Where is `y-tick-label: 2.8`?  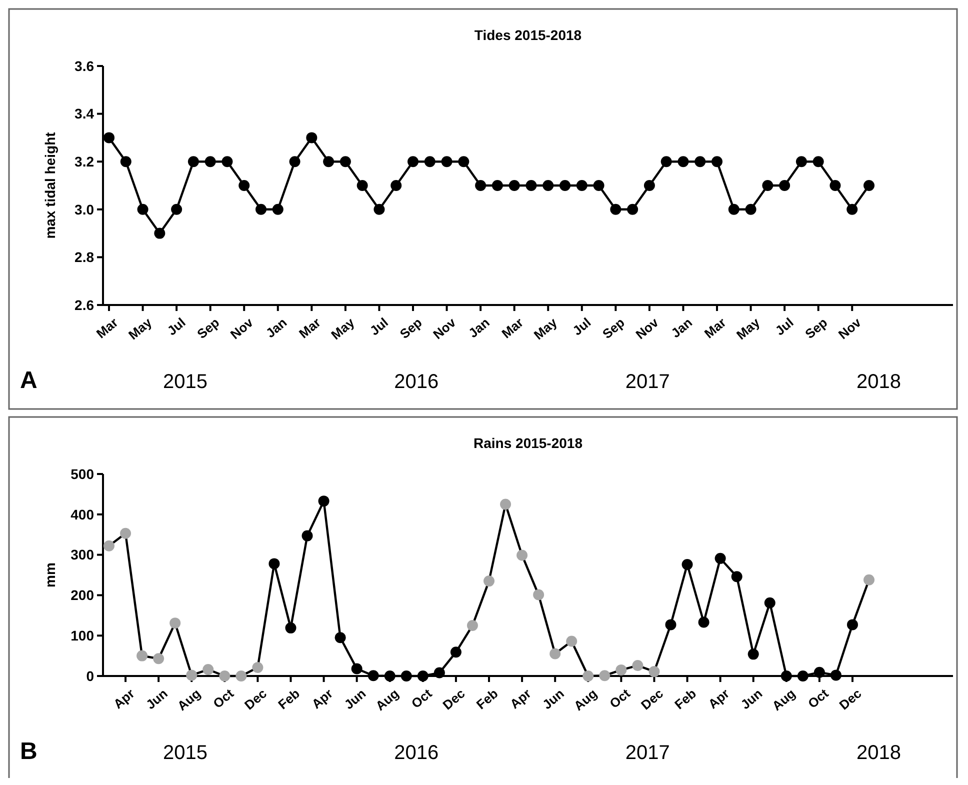 y-tick-label: 2.8 is located at coordinates (84, 257).